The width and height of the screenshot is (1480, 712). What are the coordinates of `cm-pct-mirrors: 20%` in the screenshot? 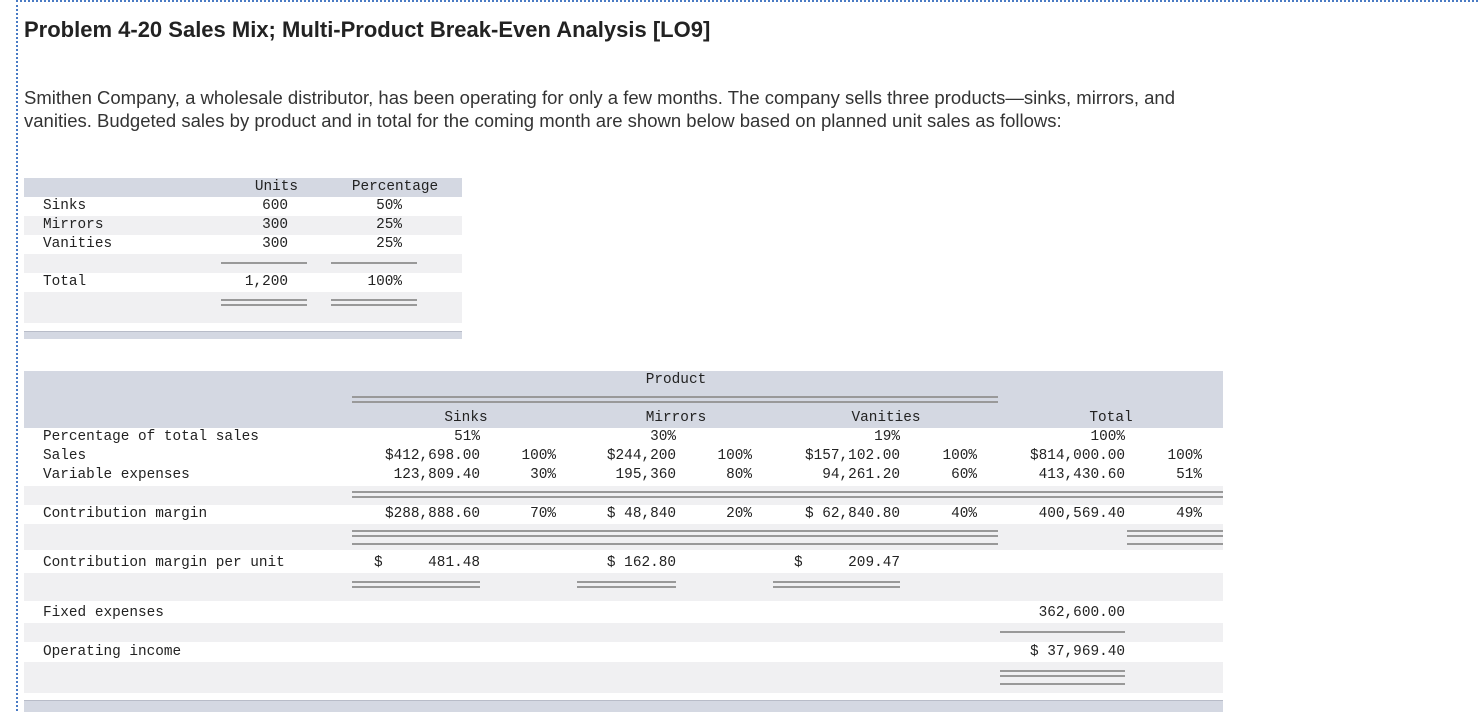 It's located at (739, 514).